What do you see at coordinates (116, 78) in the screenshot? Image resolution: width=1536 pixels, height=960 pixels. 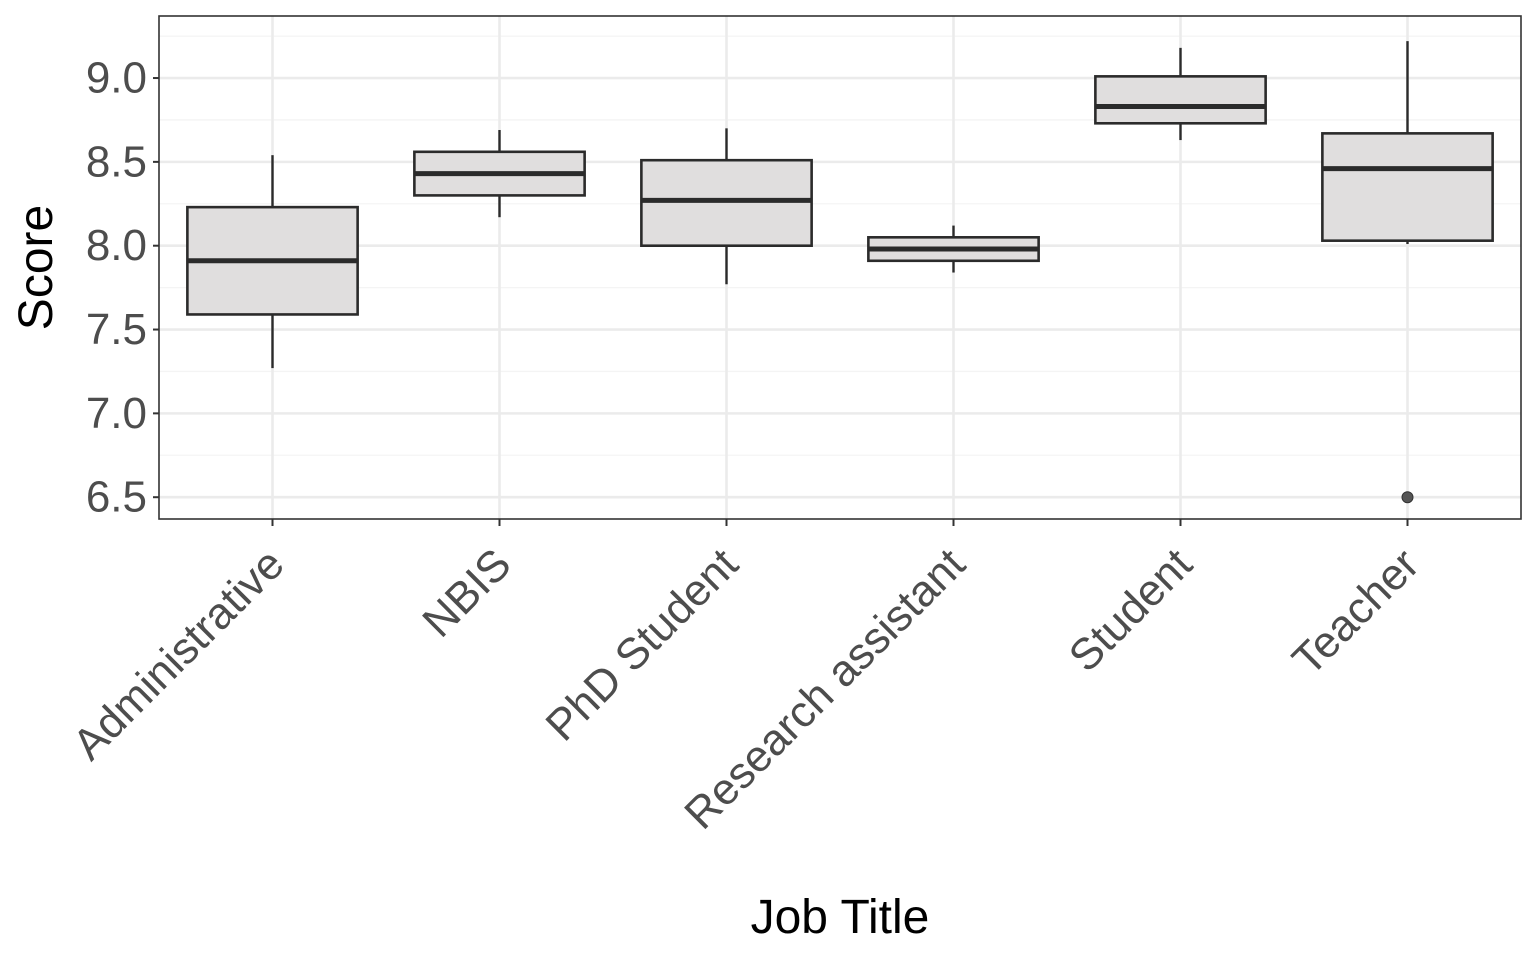 I see `y-tick-label: 9.0` at bounding box center [116, 78].